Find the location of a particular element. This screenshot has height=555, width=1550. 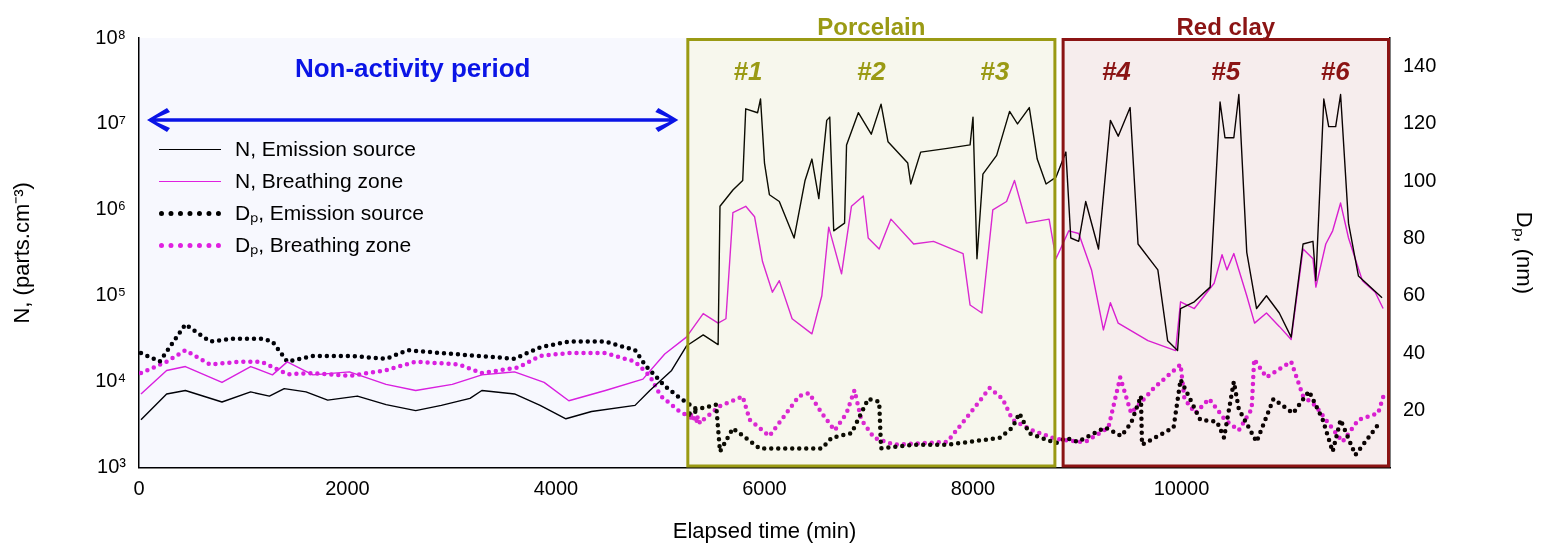

band-label: Porcelain is located at coordinates (871, 26).